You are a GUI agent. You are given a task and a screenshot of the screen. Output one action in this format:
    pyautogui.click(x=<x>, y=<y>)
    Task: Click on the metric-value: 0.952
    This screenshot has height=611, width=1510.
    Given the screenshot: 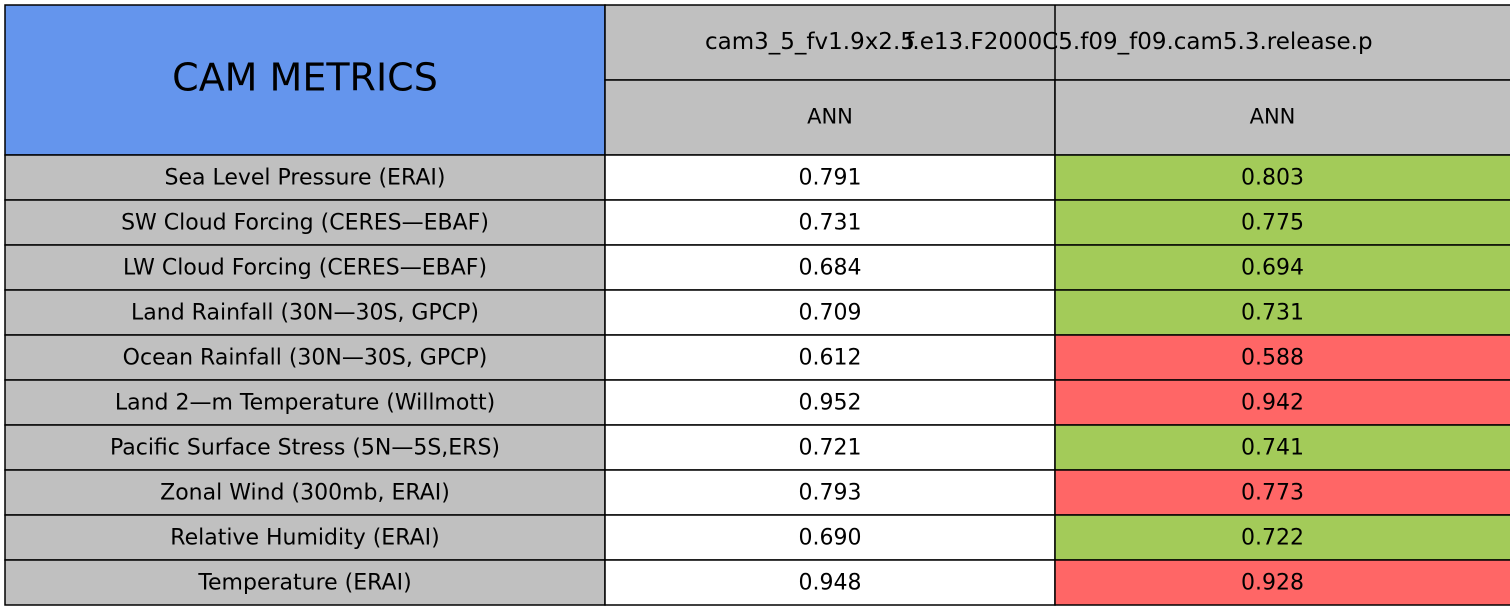 What is the action you would take?
    pyautogui.click(x=830, y=403)
    